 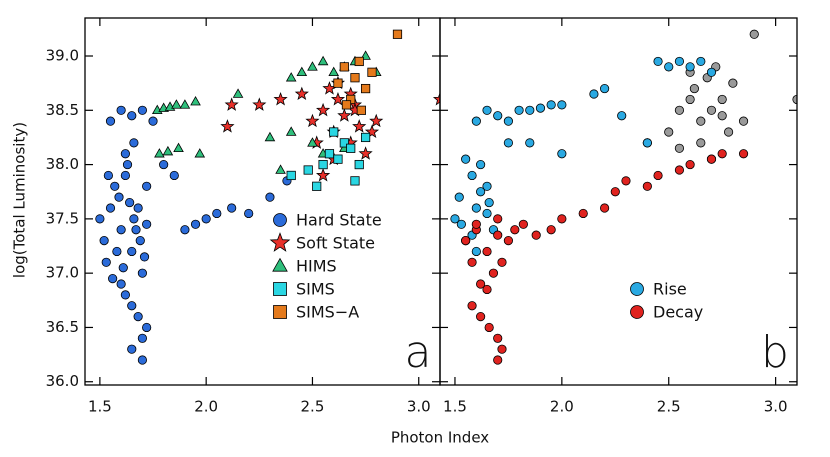 What do you see at coordinates (62, 327) in the screenshot?
I see `y-tick-label: 36.5` at bounding box center [62, 327].